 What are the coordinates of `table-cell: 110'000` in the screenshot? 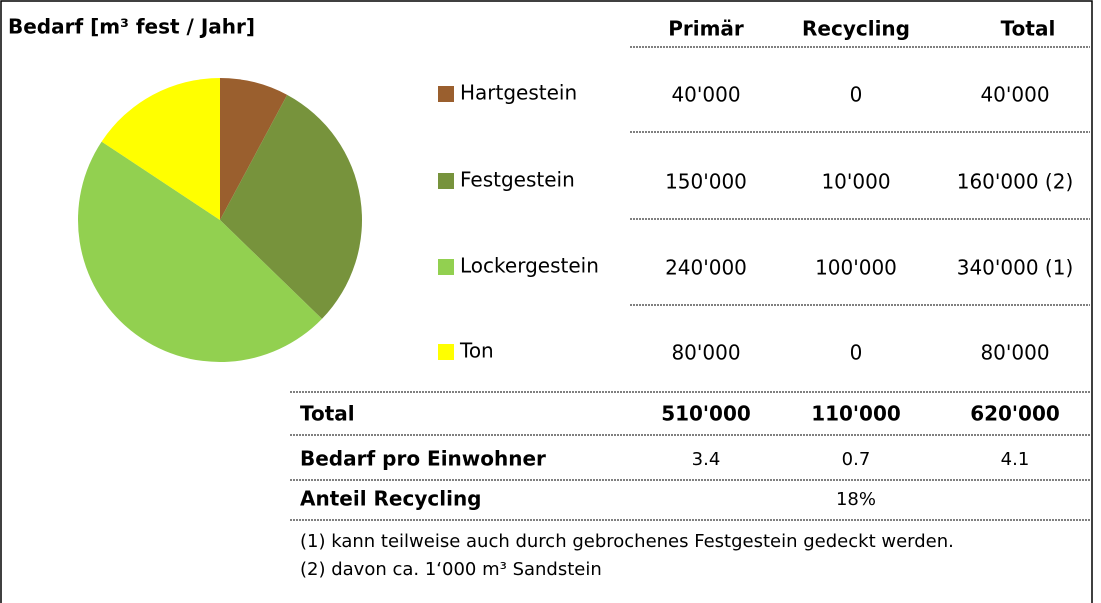 It's located at (856, 414).